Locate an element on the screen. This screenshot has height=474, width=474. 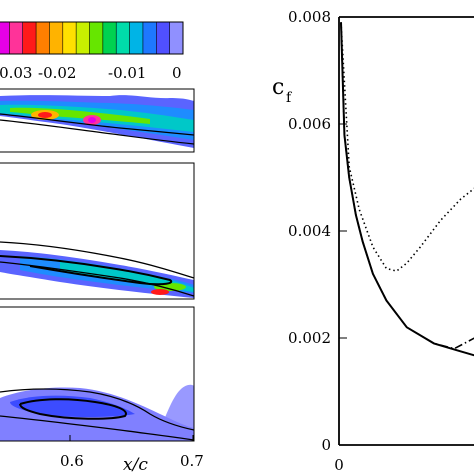
colorbar-tick-label: -0.01 is located at coordinates (127, 73).